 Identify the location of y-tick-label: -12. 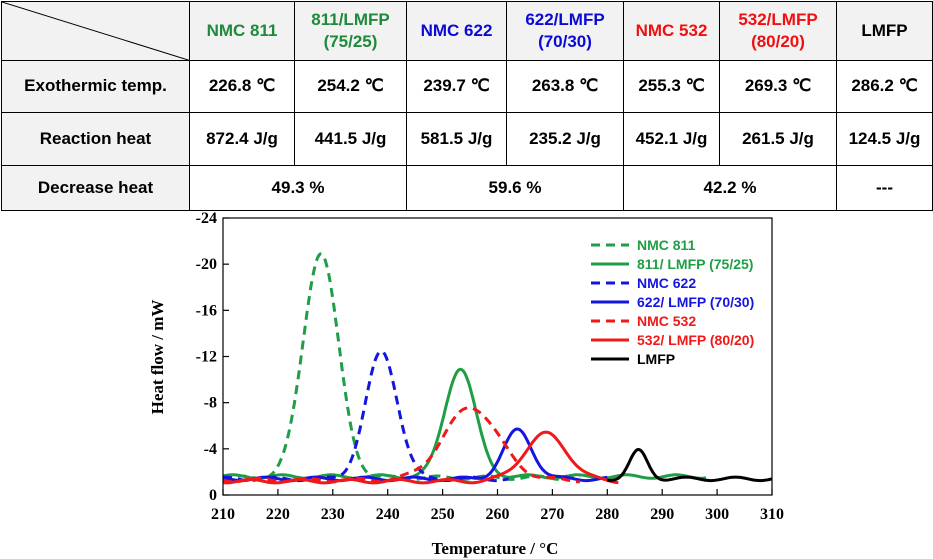
(206, 357).